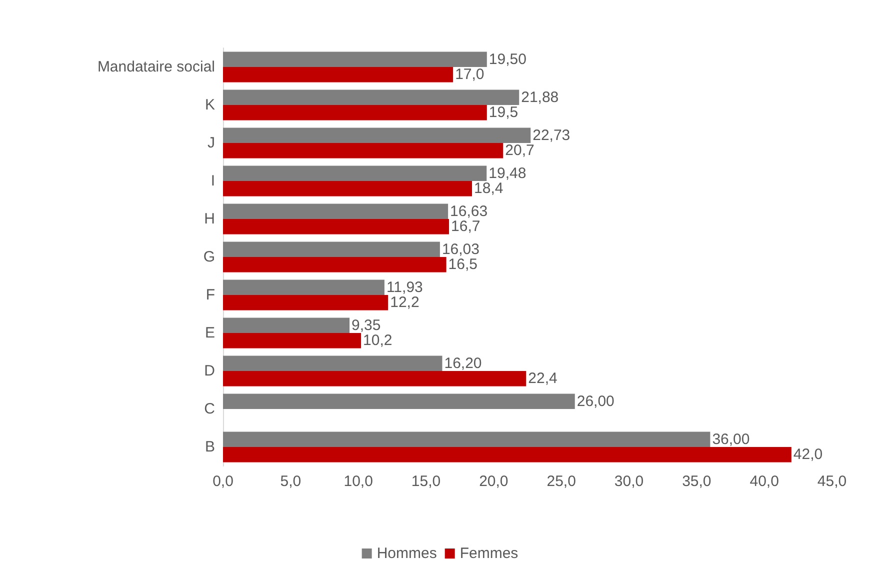 This screenshot has height=584, width=880. What do you see at coordinates (489, 189) in the screenshot?
I see `data-label: 18,4` at bounding box center [489, 189].